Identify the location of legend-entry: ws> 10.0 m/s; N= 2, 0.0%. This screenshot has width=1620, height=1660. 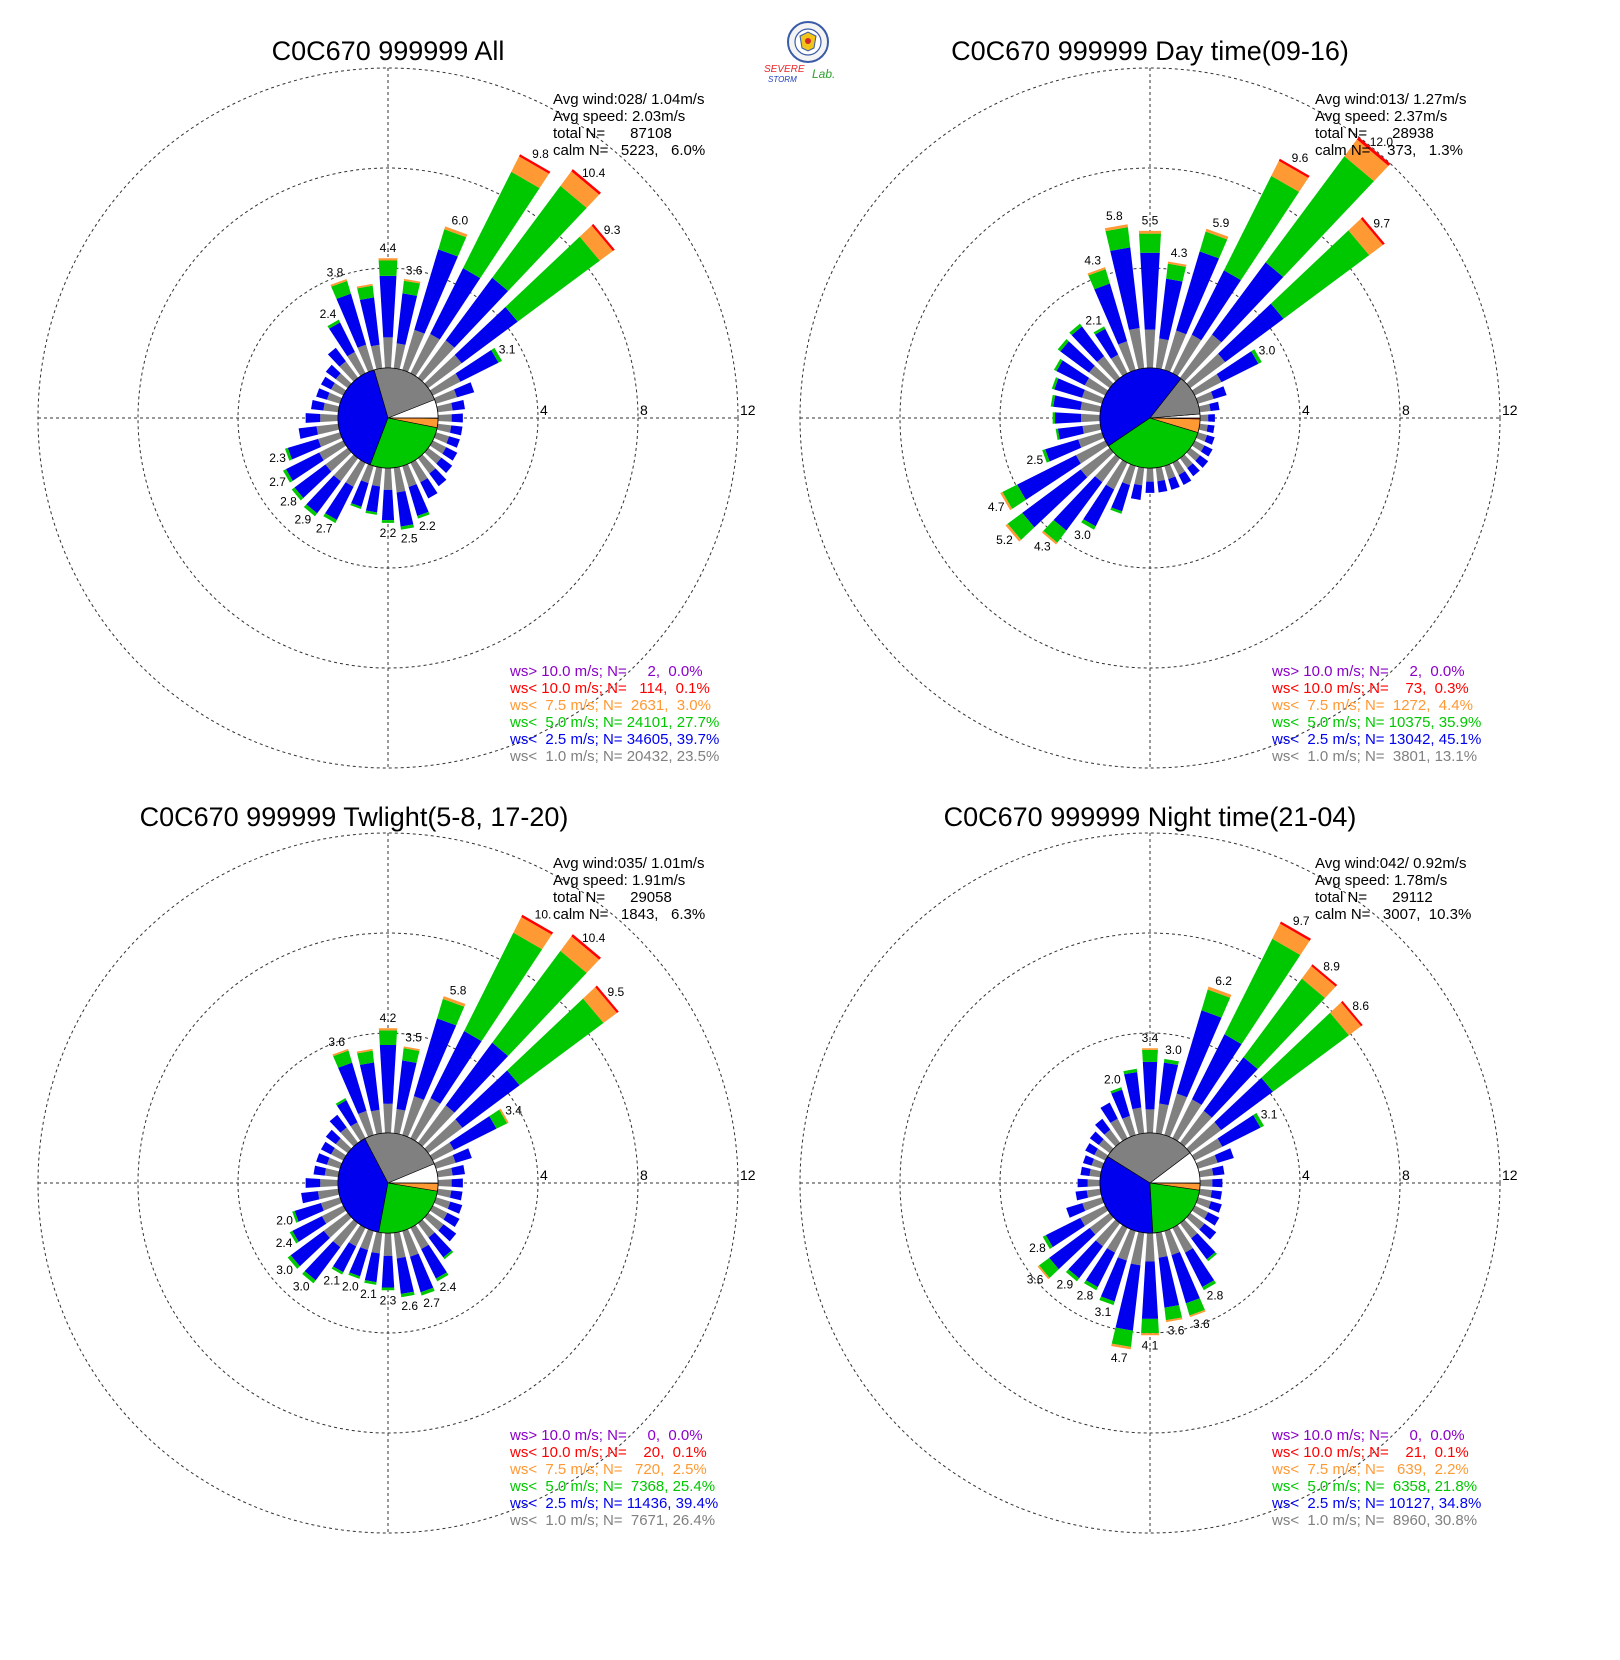
(1368, 671).